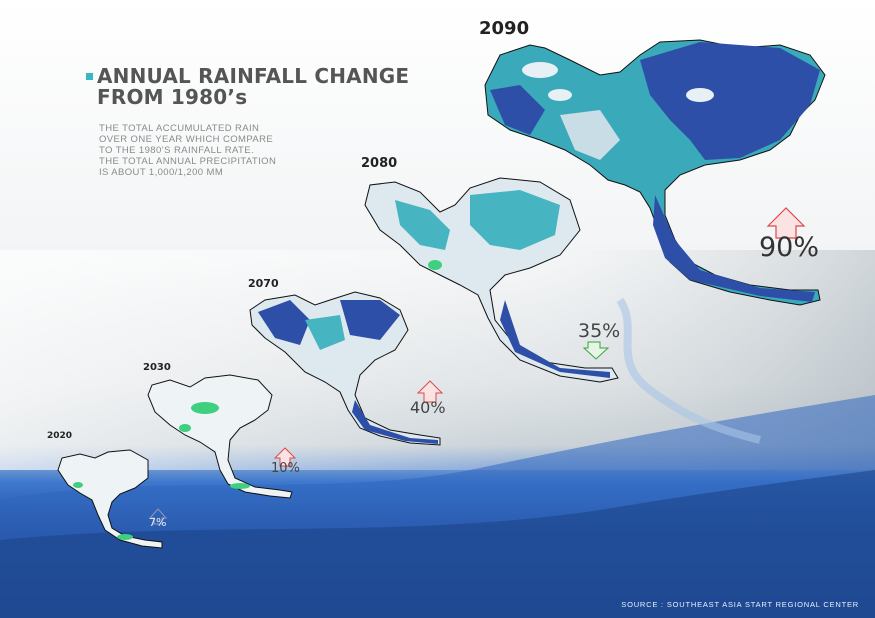 Image resolution: width=875 pixels, height=618 pixels. I want to click on change-2020: 7%, so click(158, 522).